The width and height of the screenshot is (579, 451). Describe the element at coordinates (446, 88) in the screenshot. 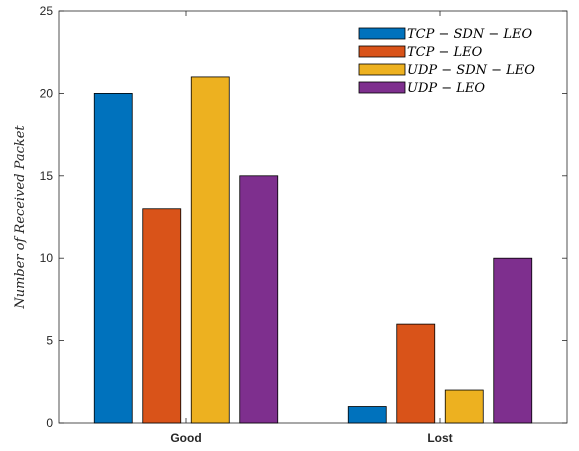

I see `legend-label: UDP − LEO` at that location.